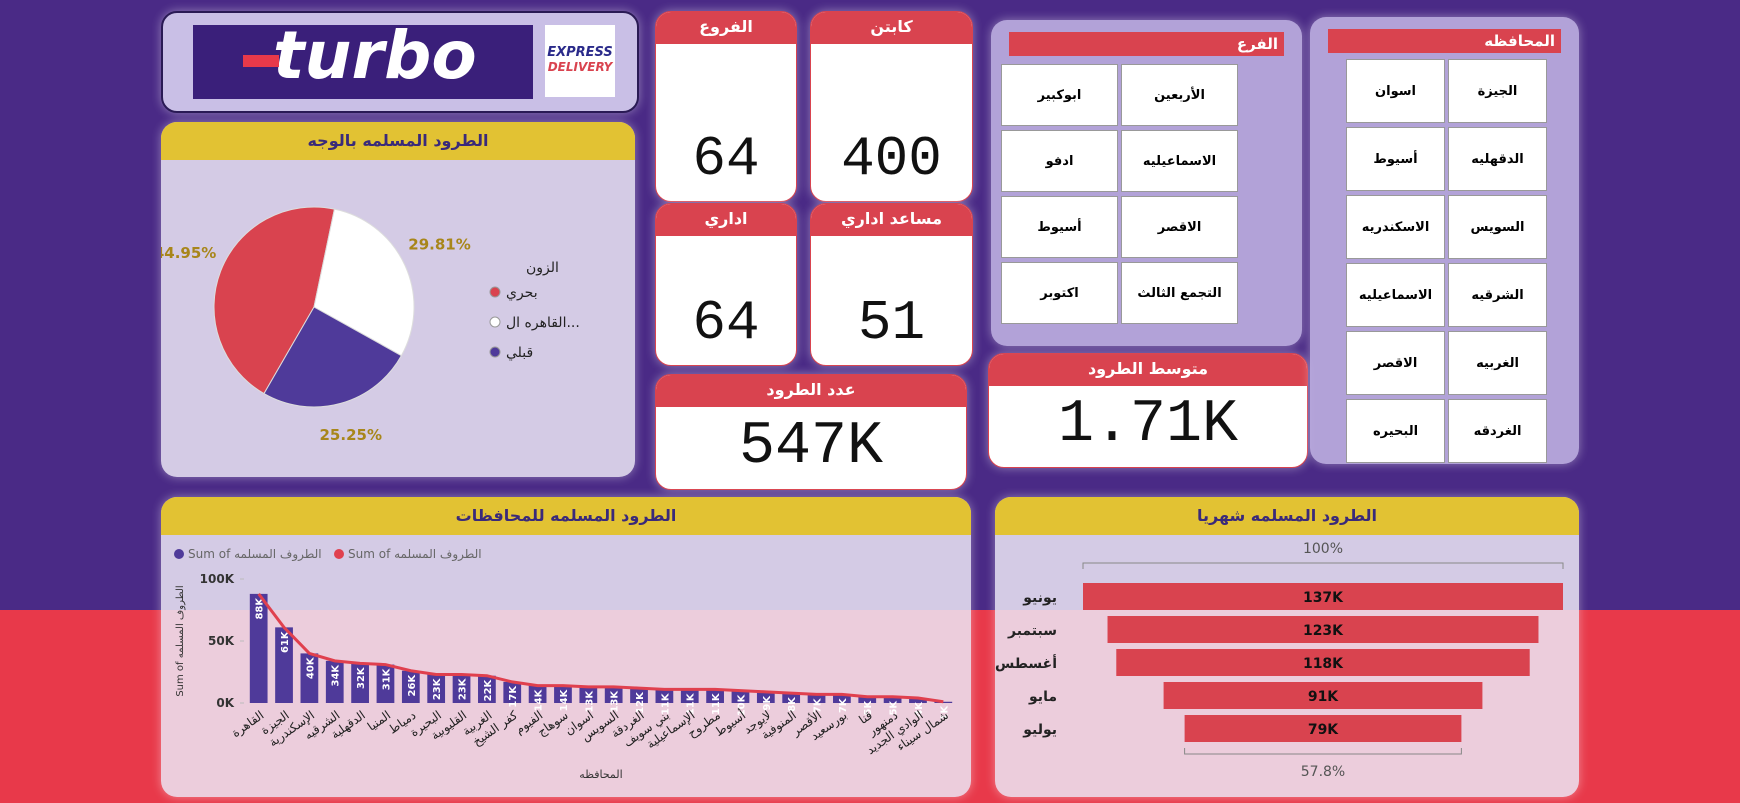 The image size is (1740, 803). I want to click on panel-title: الطرود المسلمه شهريا, so click(1287, 515).